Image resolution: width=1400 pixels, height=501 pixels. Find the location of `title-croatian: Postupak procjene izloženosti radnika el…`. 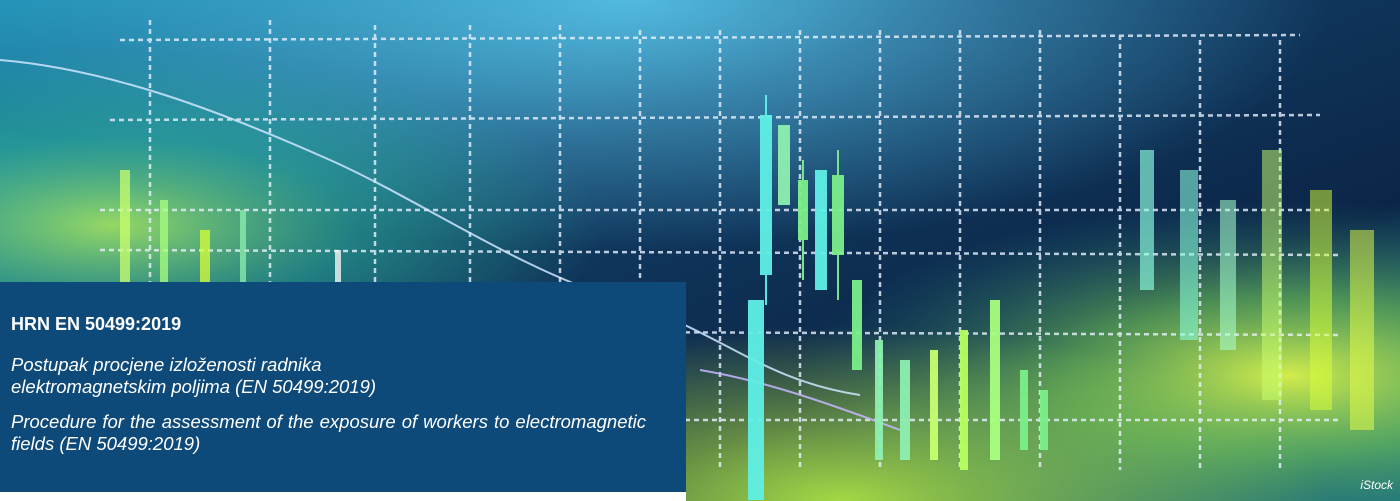

title-croatian: Postupak procjene izloženosti radnika el… is located at coordinates (194, 375).